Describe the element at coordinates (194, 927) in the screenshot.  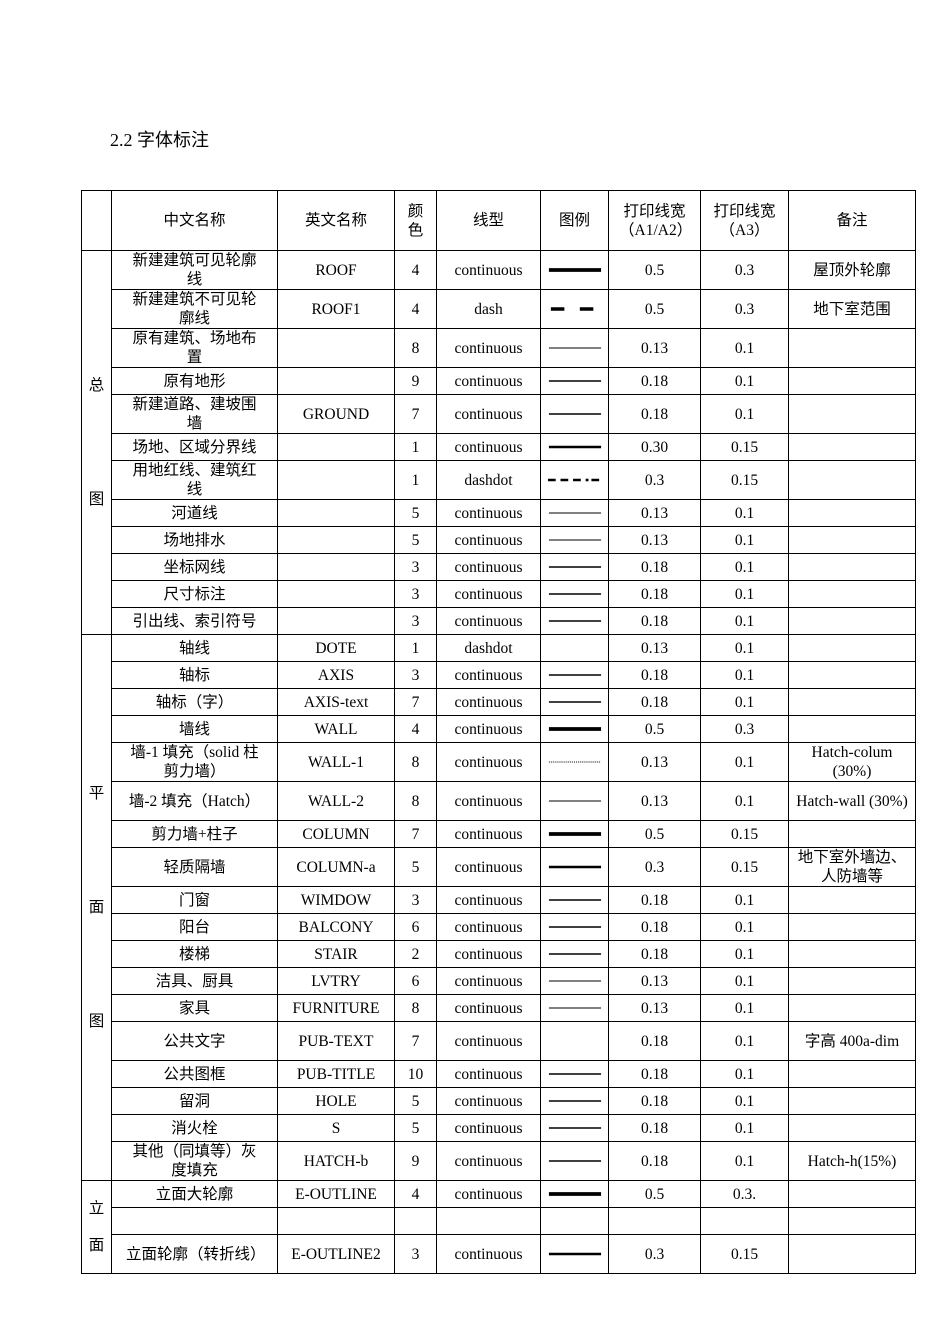
I see `cell-cn-name: 阳台` at that location.